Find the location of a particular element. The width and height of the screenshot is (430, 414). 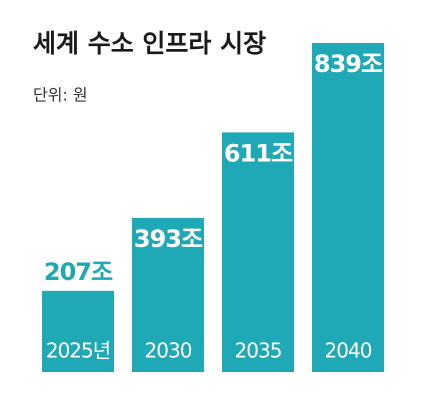

x-tick-label: 2040 is located at coordinates (348, 351).